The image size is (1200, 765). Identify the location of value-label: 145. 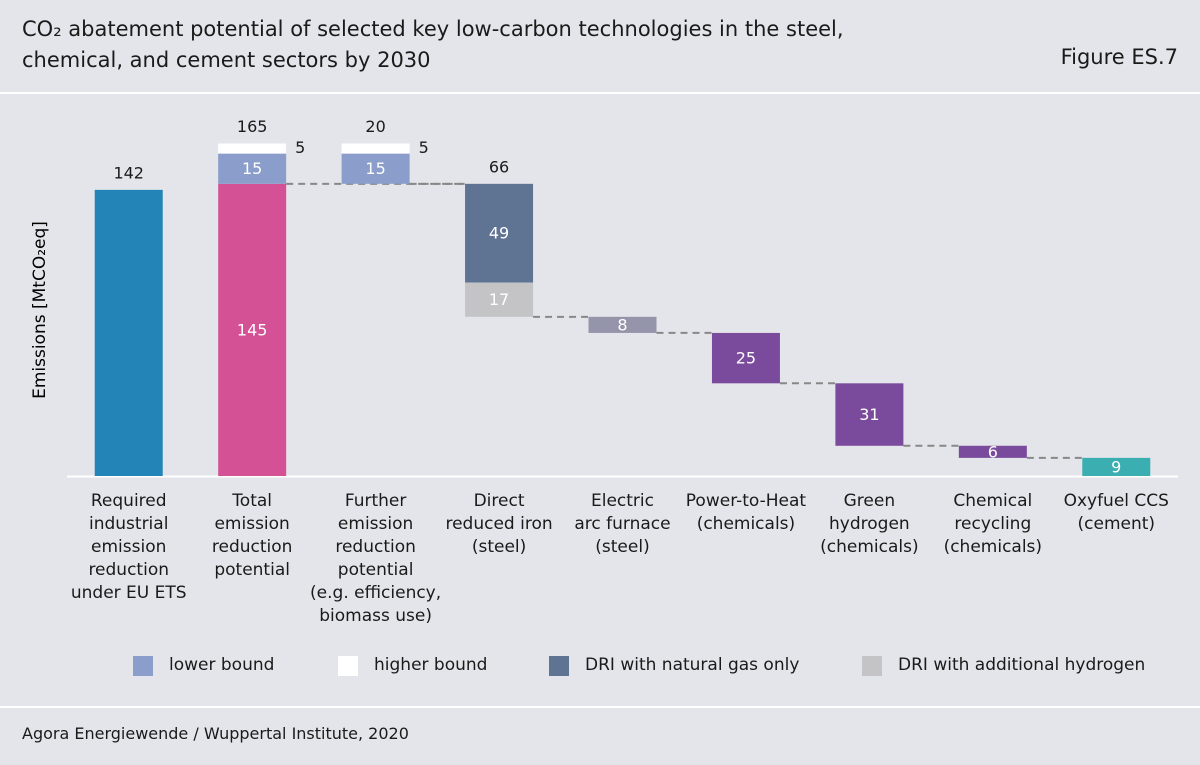
(252, 329).